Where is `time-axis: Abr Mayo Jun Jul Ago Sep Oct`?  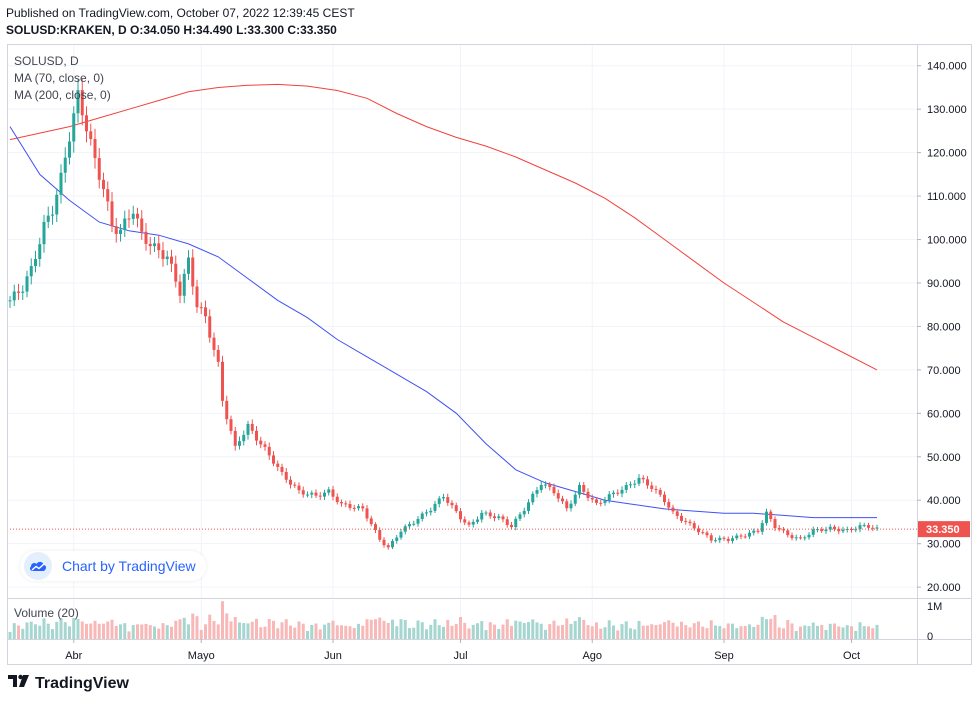 time-axis: Abr Mayo Jun Jul Ago Sep Oct is located at coordinates (462, 650).